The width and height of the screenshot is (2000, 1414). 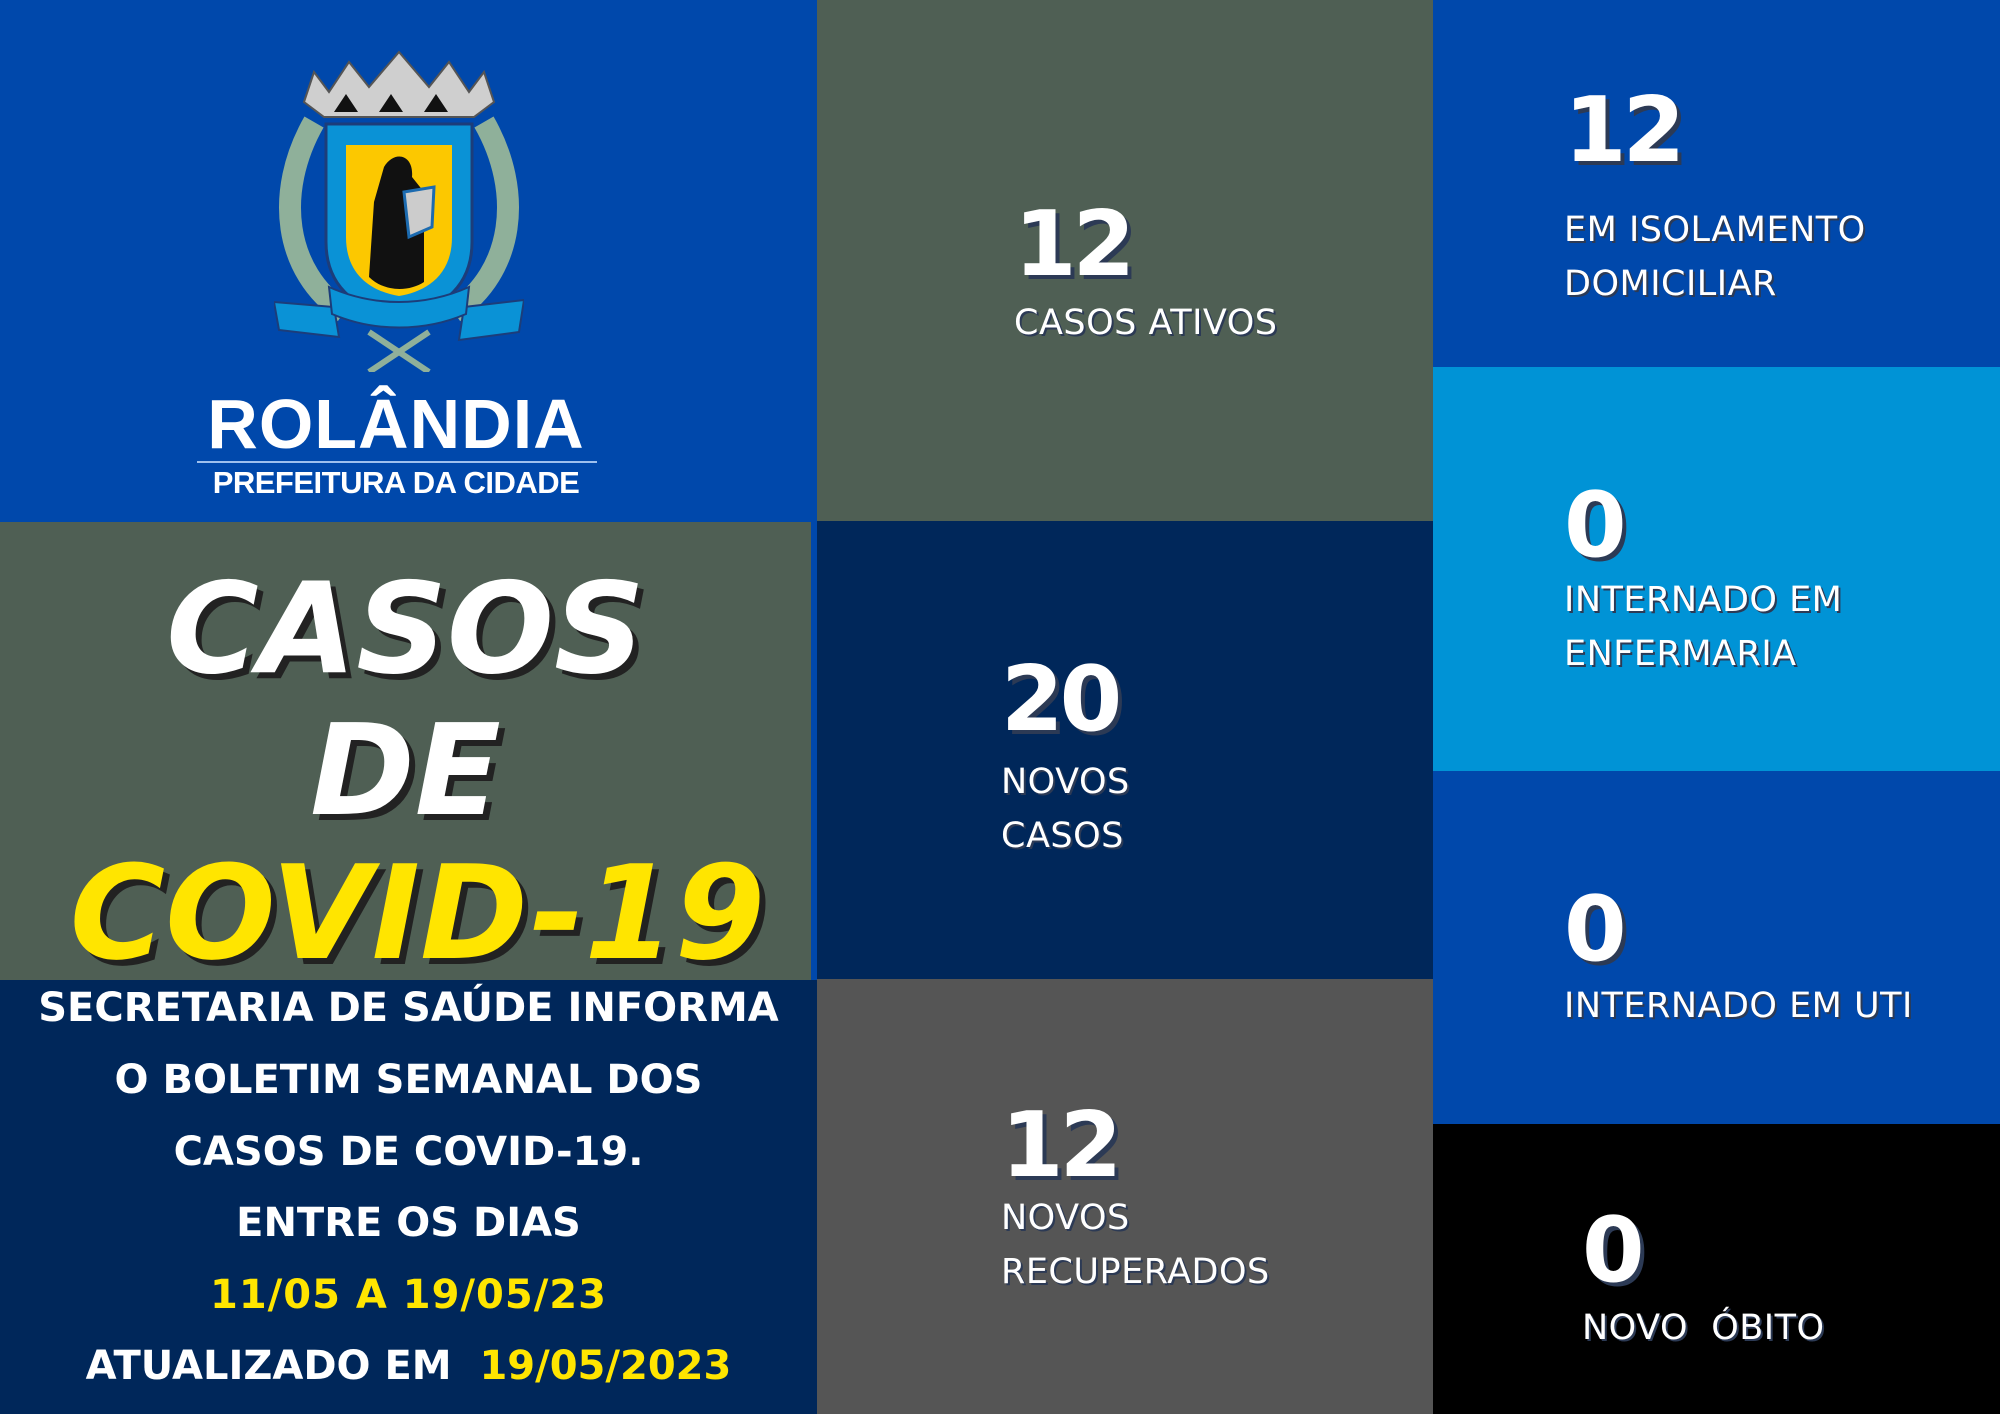 I want to click on stat-label: INTERNADO EM UTI, so click(x=1738, y=1006).